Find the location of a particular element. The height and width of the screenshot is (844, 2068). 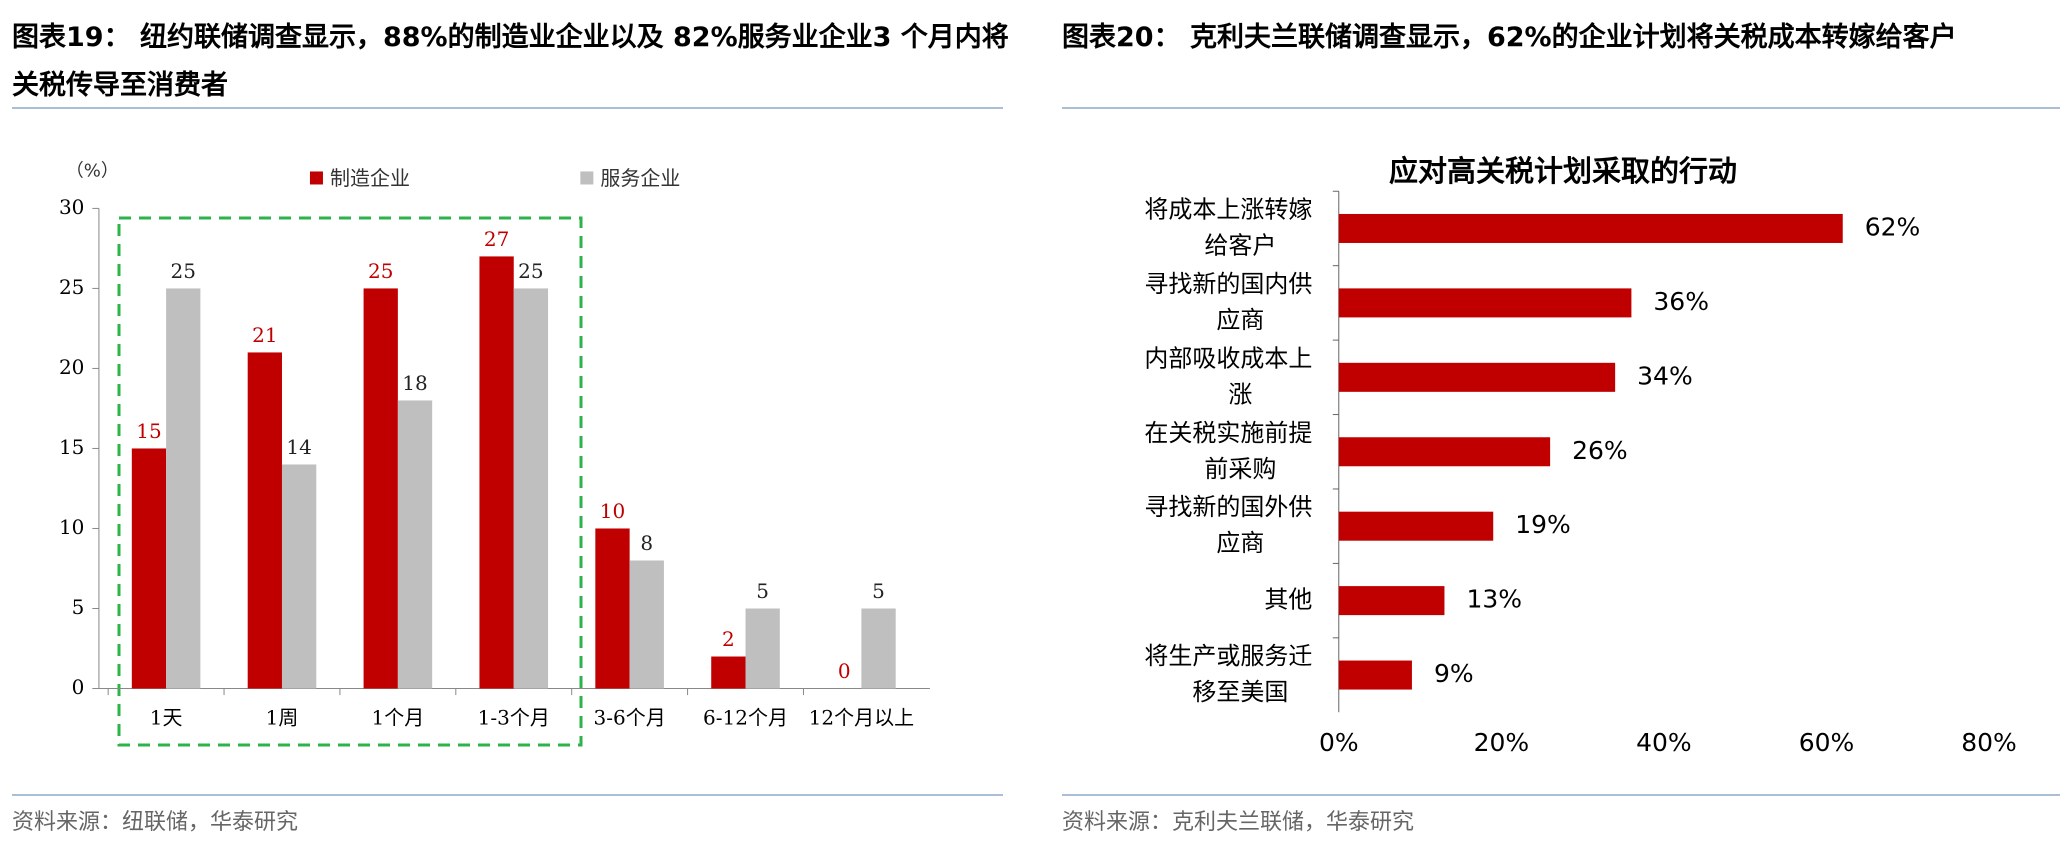

value-label: 36% is located at coordinates (1681, 301).